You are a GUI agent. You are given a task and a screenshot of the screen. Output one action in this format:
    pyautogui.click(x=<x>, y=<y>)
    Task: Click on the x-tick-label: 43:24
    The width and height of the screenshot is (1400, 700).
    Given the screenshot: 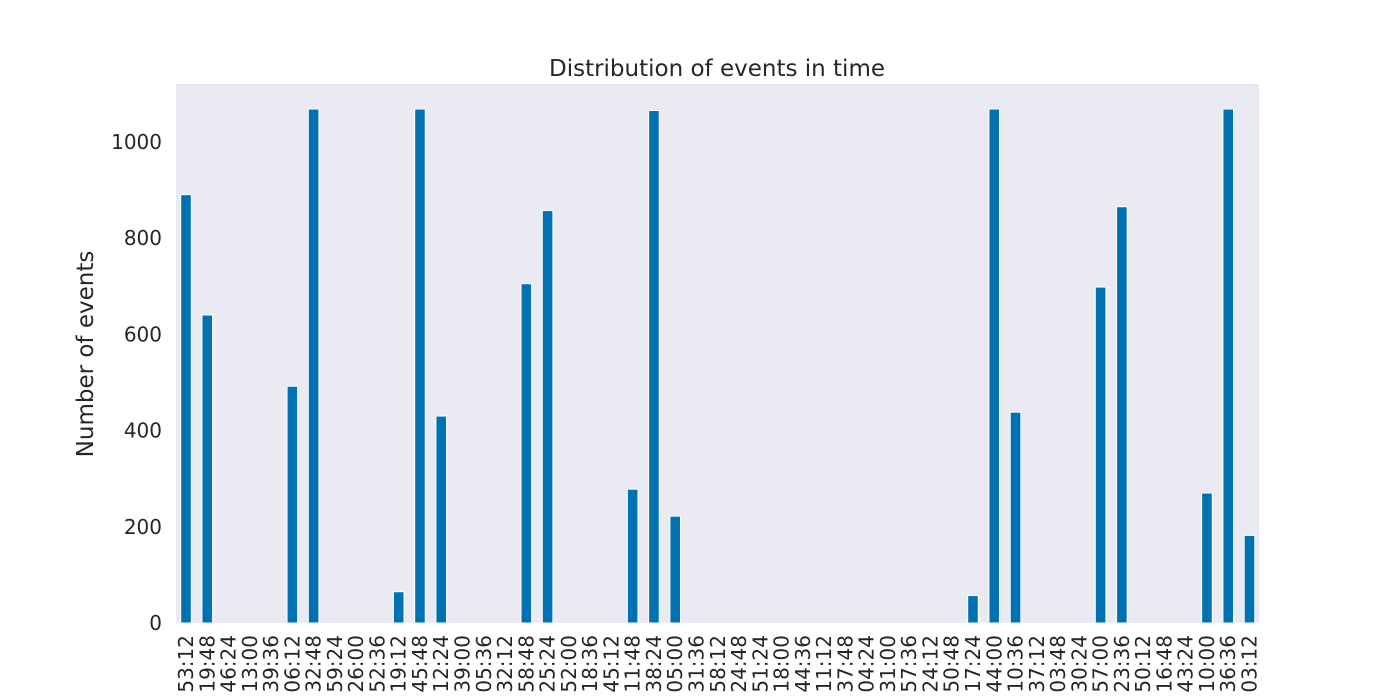 What is the action you would take?
    pyautogui.click(x=1186, y=664)
    